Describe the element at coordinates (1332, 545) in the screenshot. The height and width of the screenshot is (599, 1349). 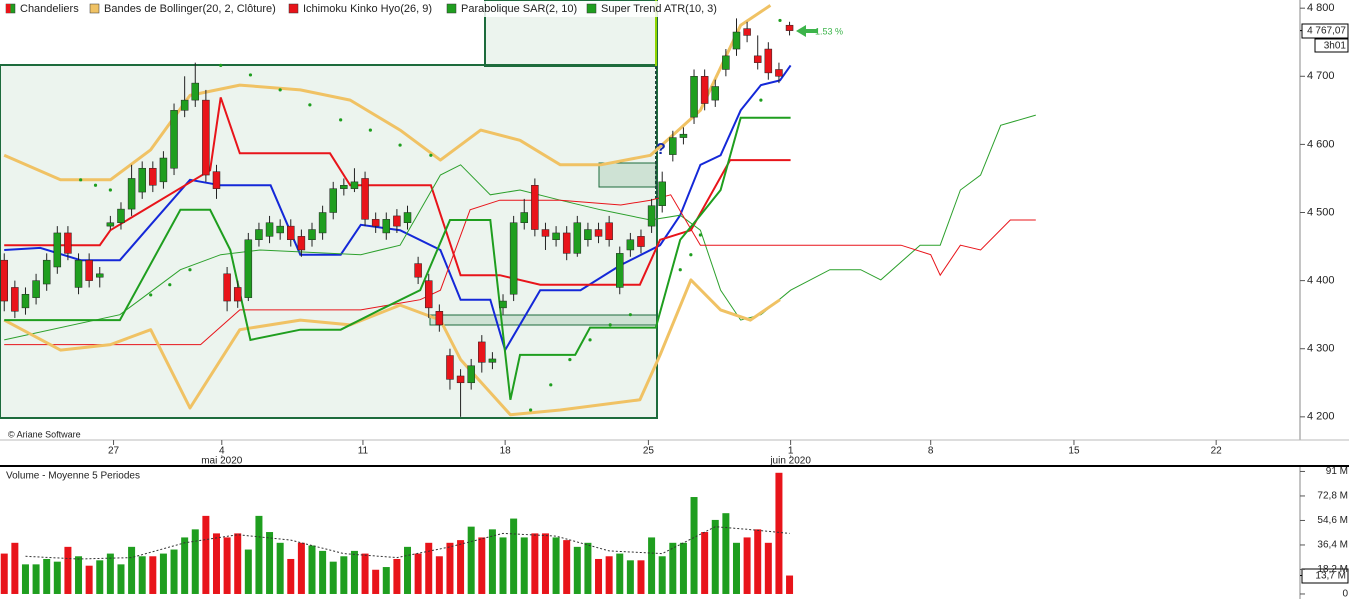
I see `y-tick-label: 36,4 M` at that location.